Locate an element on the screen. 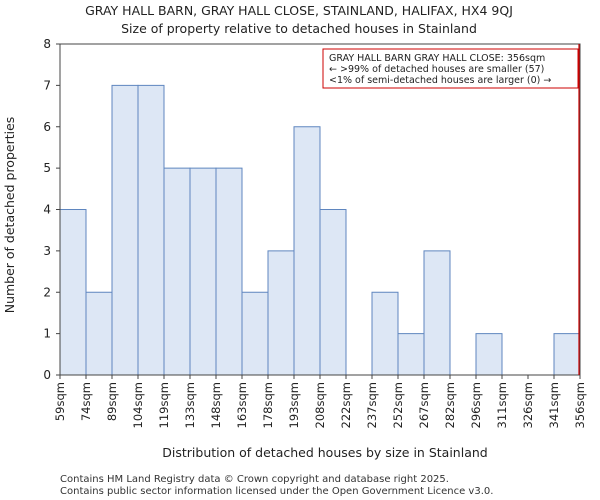 This screenshot has height=500, width=600. bar-296sqm is located at coordinates (489, 354).